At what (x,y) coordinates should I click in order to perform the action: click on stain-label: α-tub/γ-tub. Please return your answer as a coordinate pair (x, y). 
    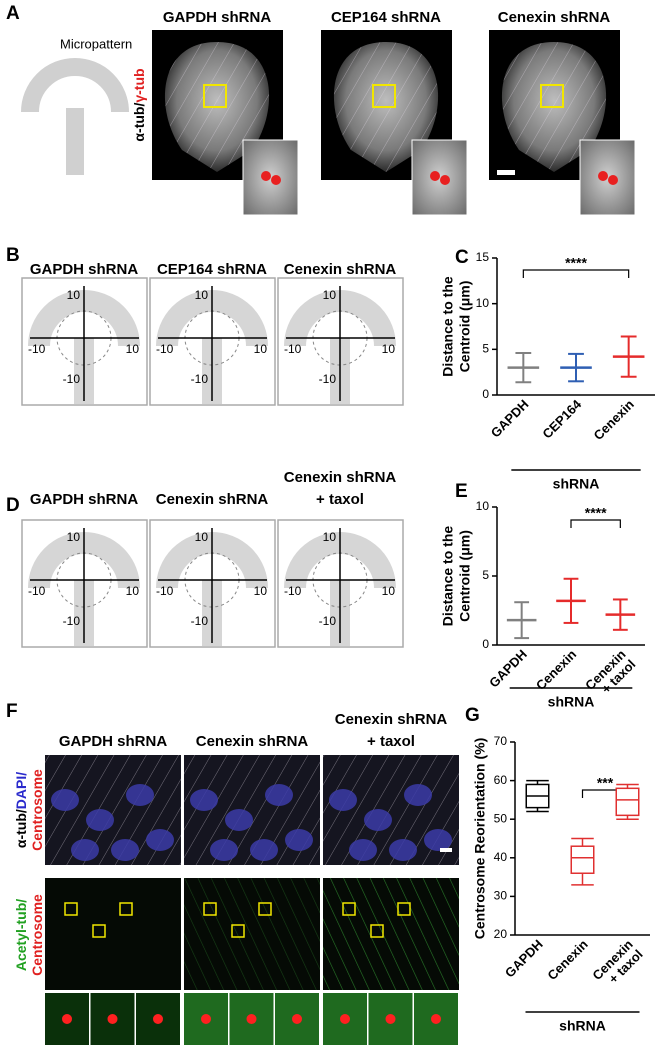
    Looking at the image, I should click on (139, 104).